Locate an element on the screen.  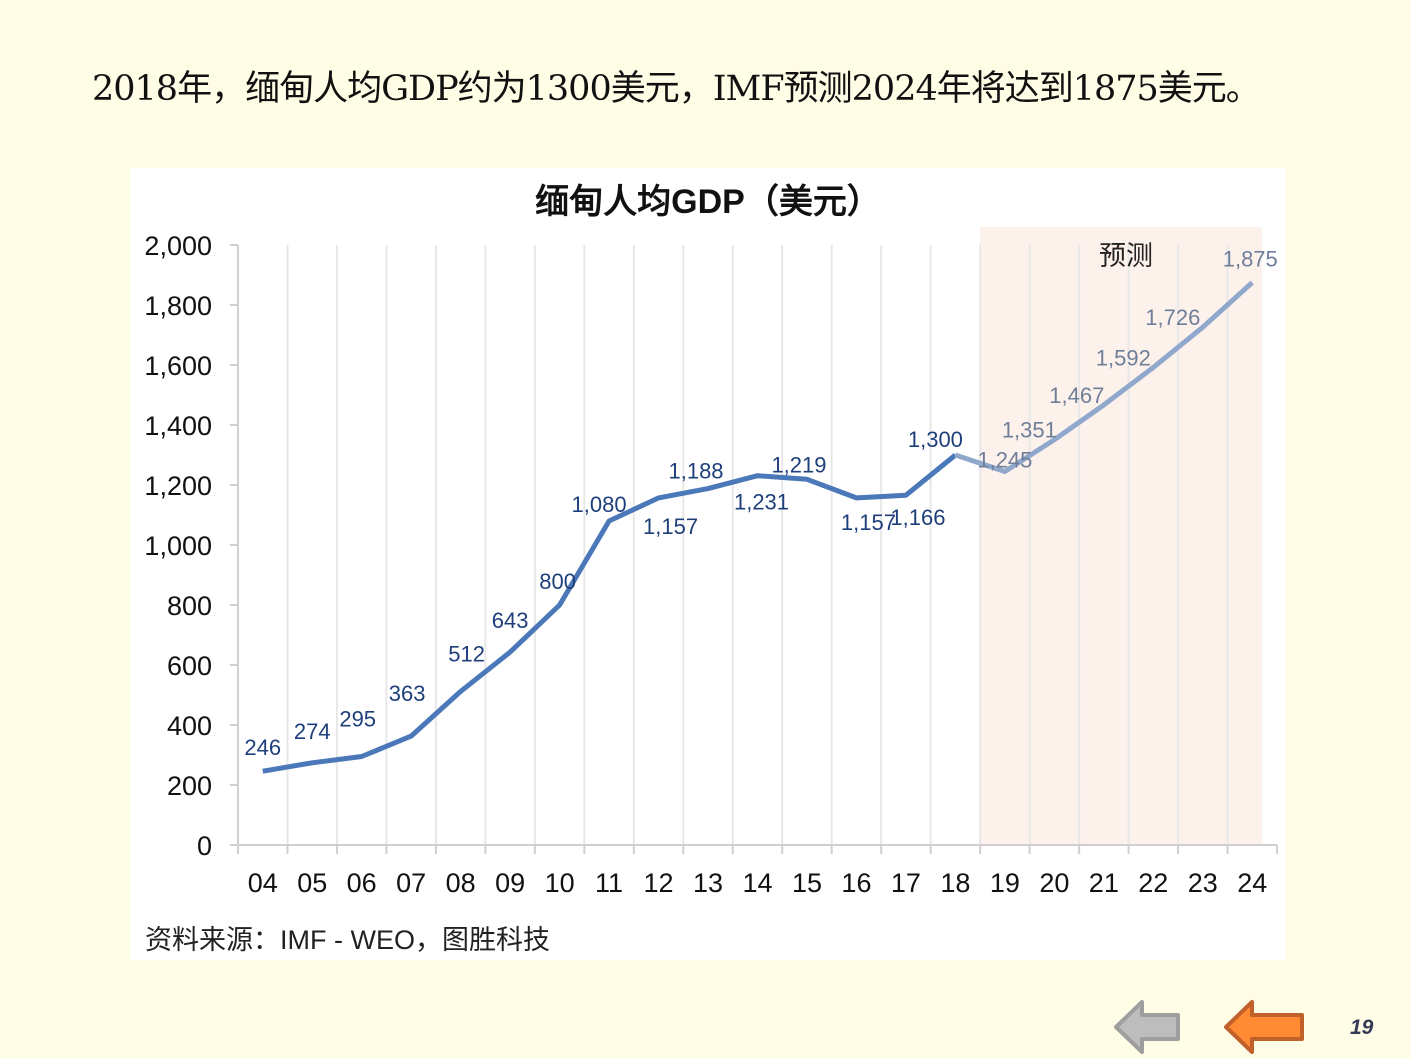
x-tick-label: 19 is located at coordinates (1005, 883).